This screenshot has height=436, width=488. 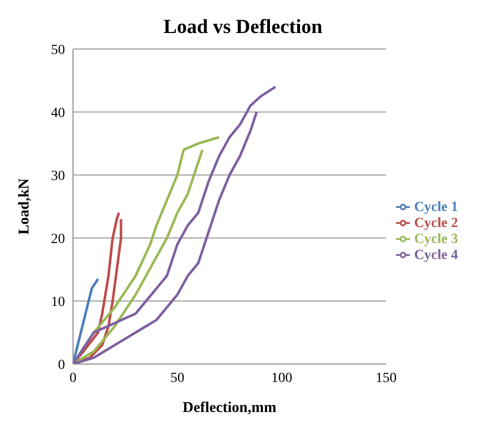 I want to click on x-tick-label: 150, so click(x=386, y=378).